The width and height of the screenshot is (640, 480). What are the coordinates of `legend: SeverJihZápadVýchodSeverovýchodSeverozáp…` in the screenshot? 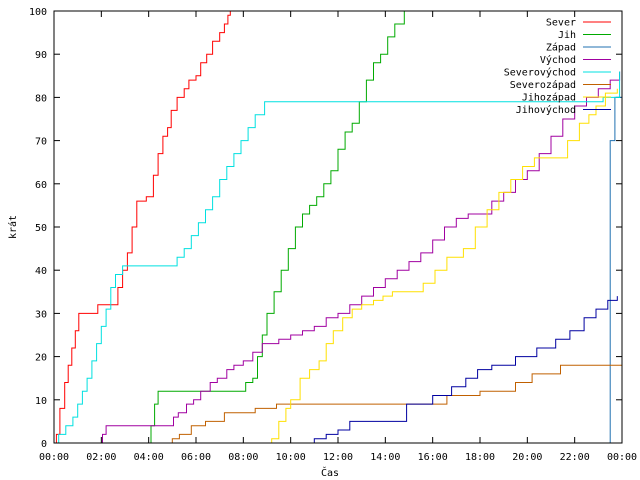 It's located at (557, 67).